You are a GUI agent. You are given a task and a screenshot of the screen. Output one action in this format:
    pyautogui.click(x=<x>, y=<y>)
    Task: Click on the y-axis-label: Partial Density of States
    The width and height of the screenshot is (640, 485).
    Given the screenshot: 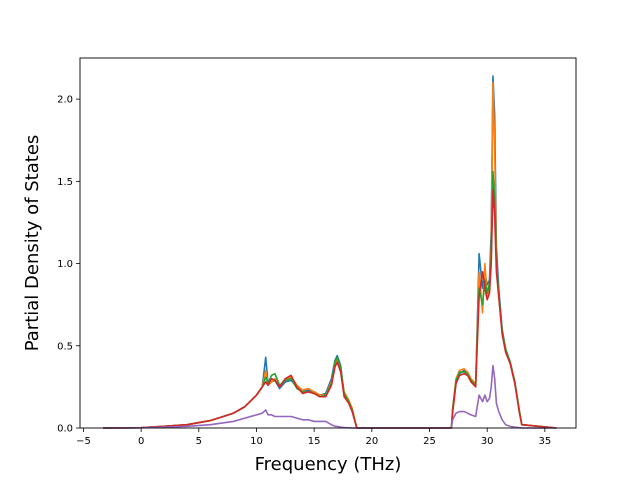 What is the action you would take?
    pyautogui.click(x=32, y=243)
    